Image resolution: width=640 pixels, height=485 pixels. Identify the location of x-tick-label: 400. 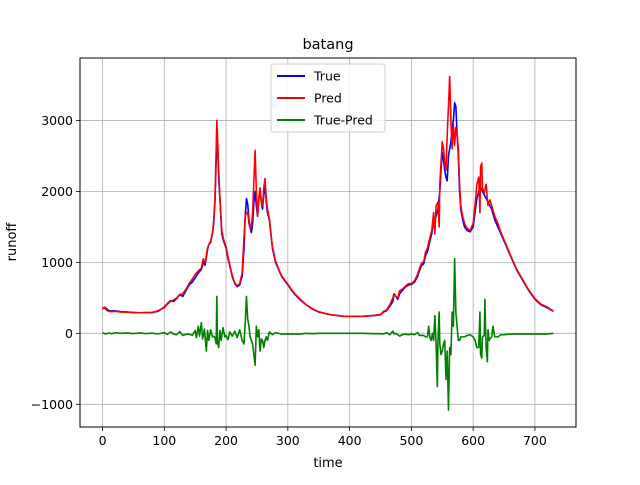
(350, 440).